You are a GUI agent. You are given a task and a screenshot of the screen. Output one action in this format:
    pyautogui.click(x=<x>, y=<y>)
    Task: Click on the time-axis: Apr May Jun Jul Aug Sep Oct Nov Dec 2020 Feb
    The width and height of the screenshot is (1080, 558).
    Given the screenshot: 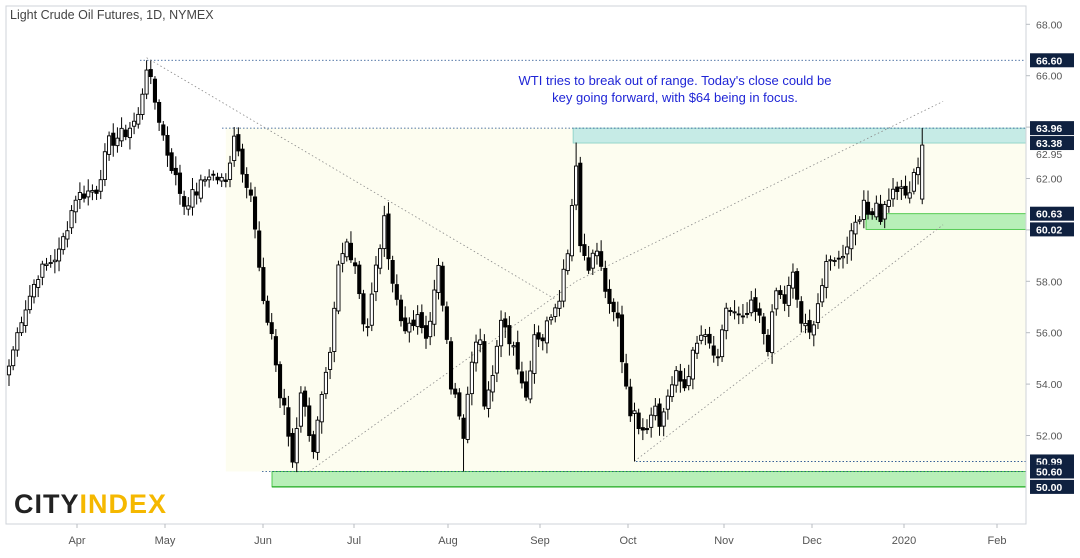 What is the action you would take?
    pyautogui.click(x=537, y=535)
    